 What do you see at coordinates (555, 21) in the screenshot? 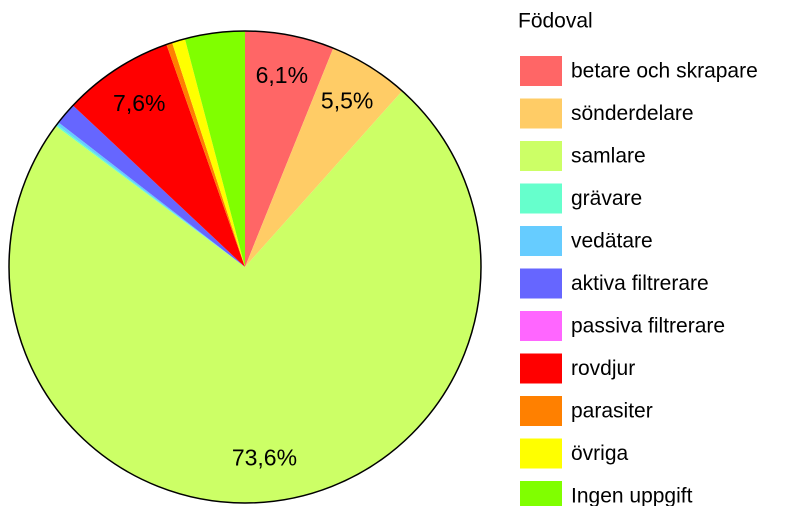
I see `legend-title: Födoval` at bounding box center [555, 21].